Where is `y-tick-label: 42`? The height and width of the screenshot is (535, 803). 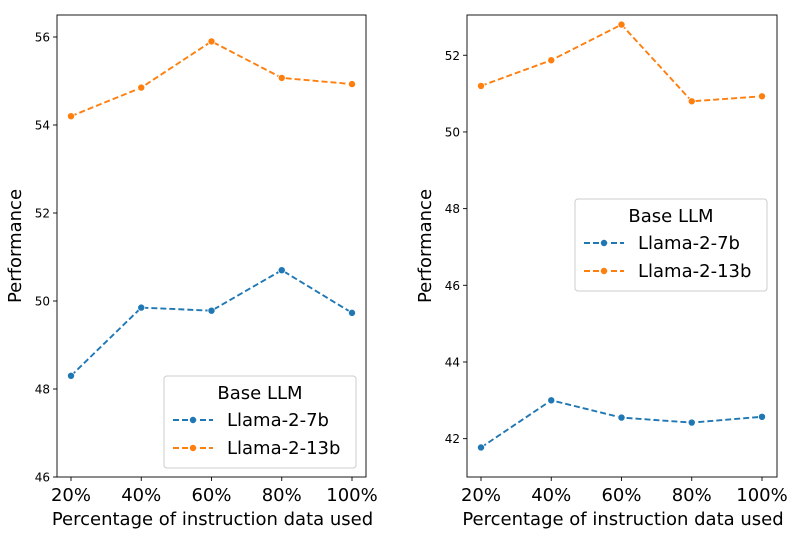
y-tick-label: 42 is located at coordinates (452, 439).